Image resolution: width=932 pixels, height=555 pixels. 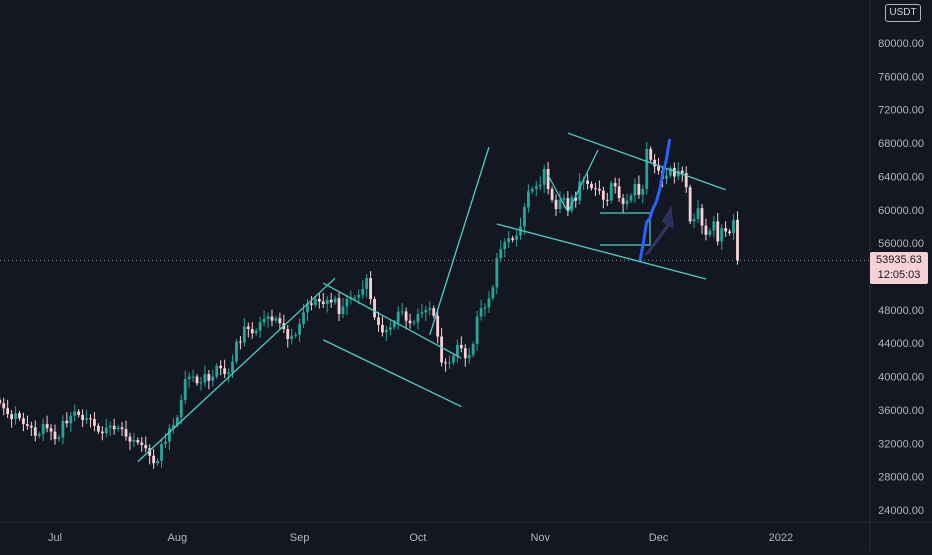 I want to click on current-price-label: 53935.63, so click(x=899, y=260).